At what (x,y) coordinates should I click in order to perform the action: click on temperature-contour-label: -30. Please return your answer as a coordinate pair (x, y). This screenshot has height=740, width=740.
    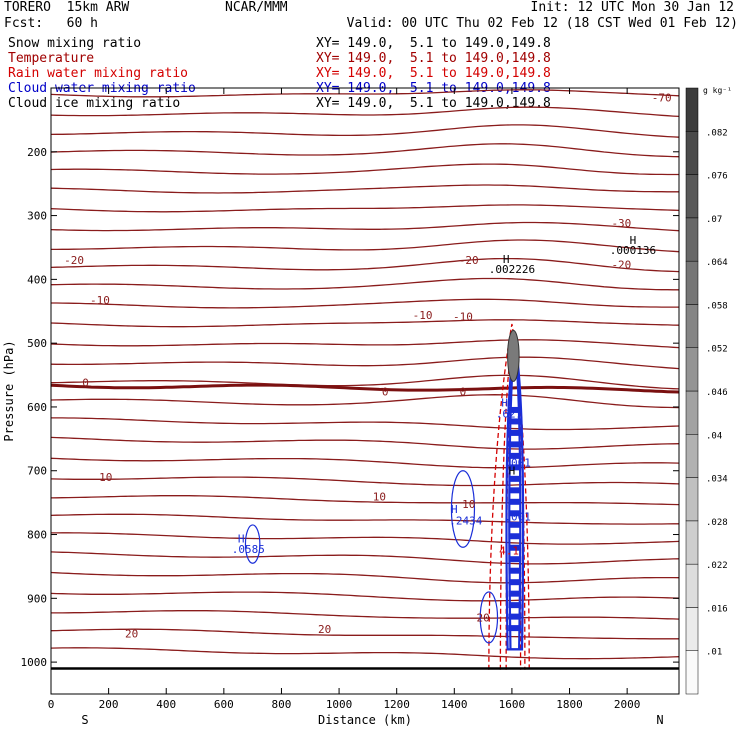
    Looking at the image, I should click on (621, 223).